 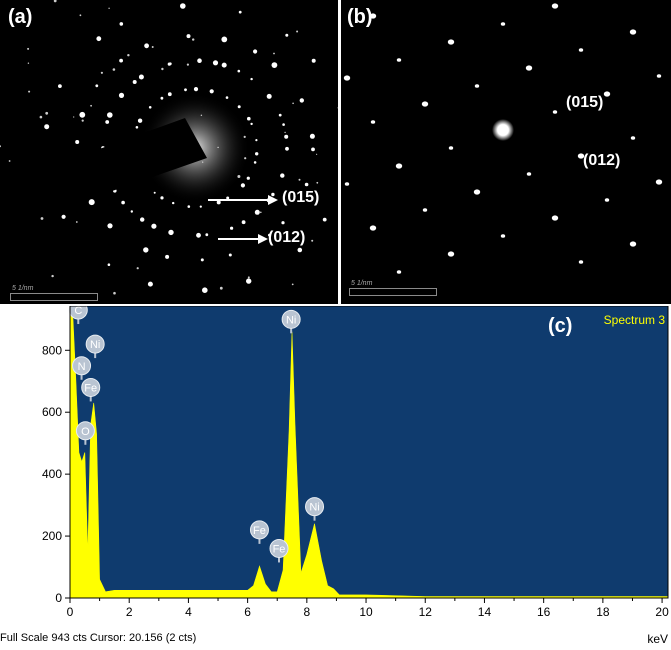 What do you see at coordinates (52, 474) in the screenshot?
I see `y-tick-label: 400` at bounding box center [52, 474].